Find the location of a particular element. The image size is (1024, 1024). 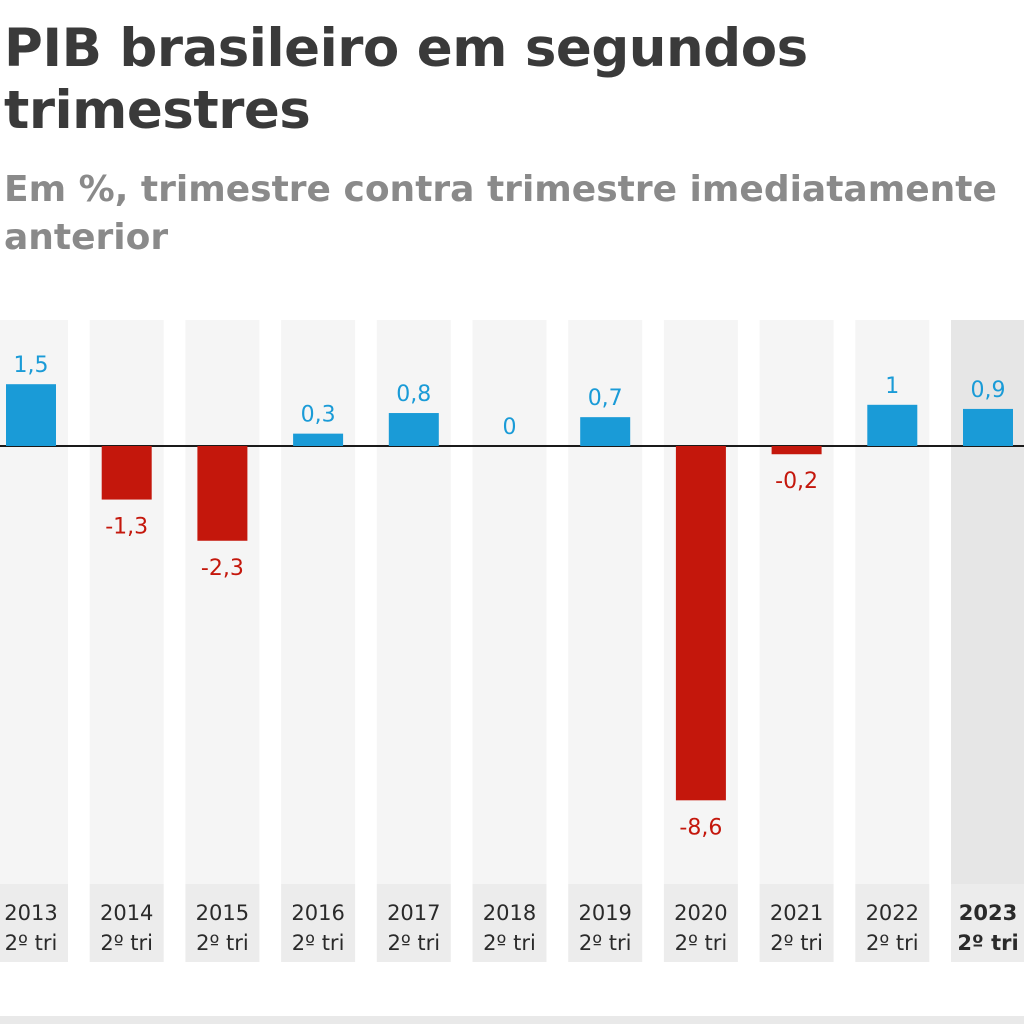

data-label: 0,9 is located at coordinates (988, 390).